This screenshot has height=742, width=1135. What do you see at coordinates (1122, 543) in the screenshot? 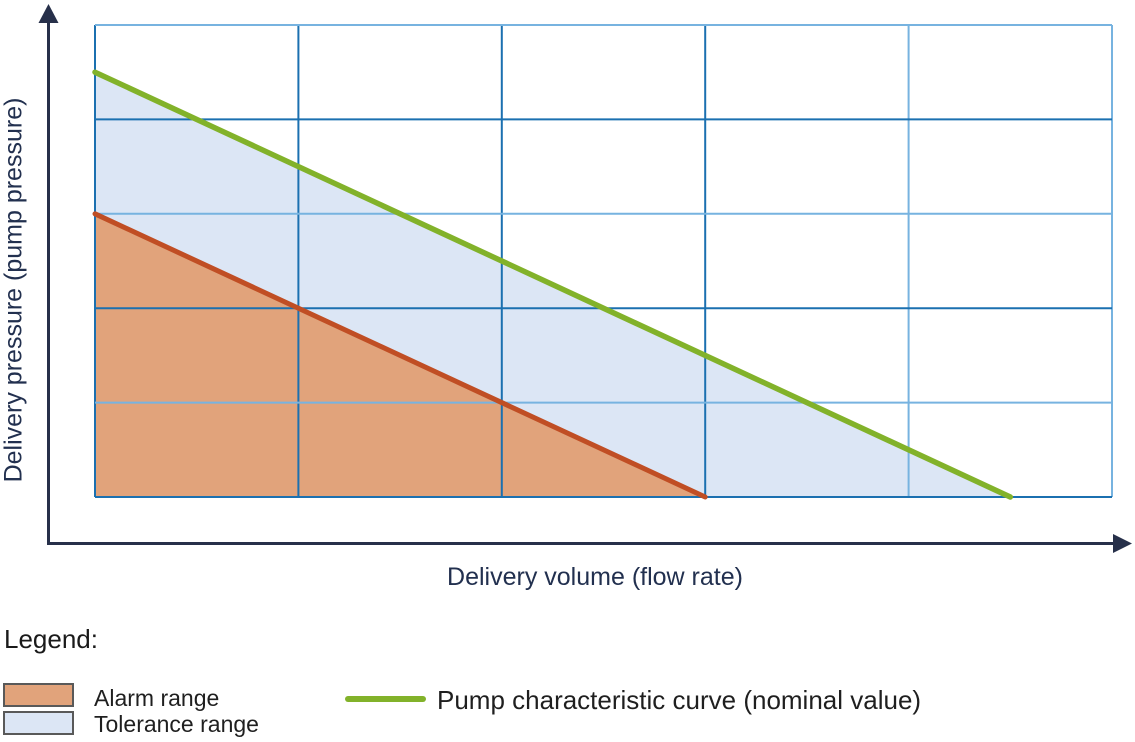
I see `x-axis-arrowhead-icon` at bounding box center [1122, 543].